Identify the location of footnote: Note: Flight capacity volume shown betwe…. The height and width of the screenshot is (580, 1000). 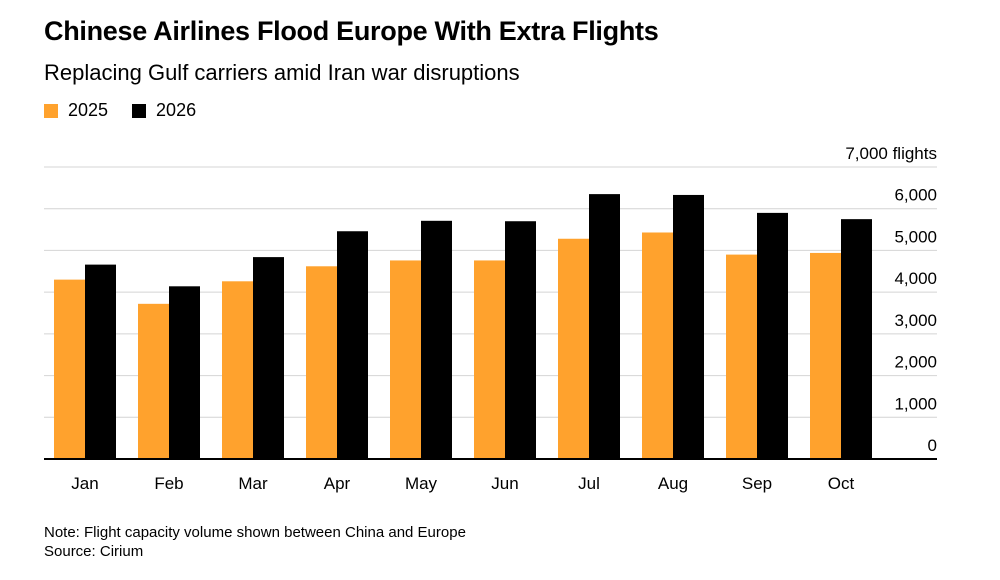
(255, 542).